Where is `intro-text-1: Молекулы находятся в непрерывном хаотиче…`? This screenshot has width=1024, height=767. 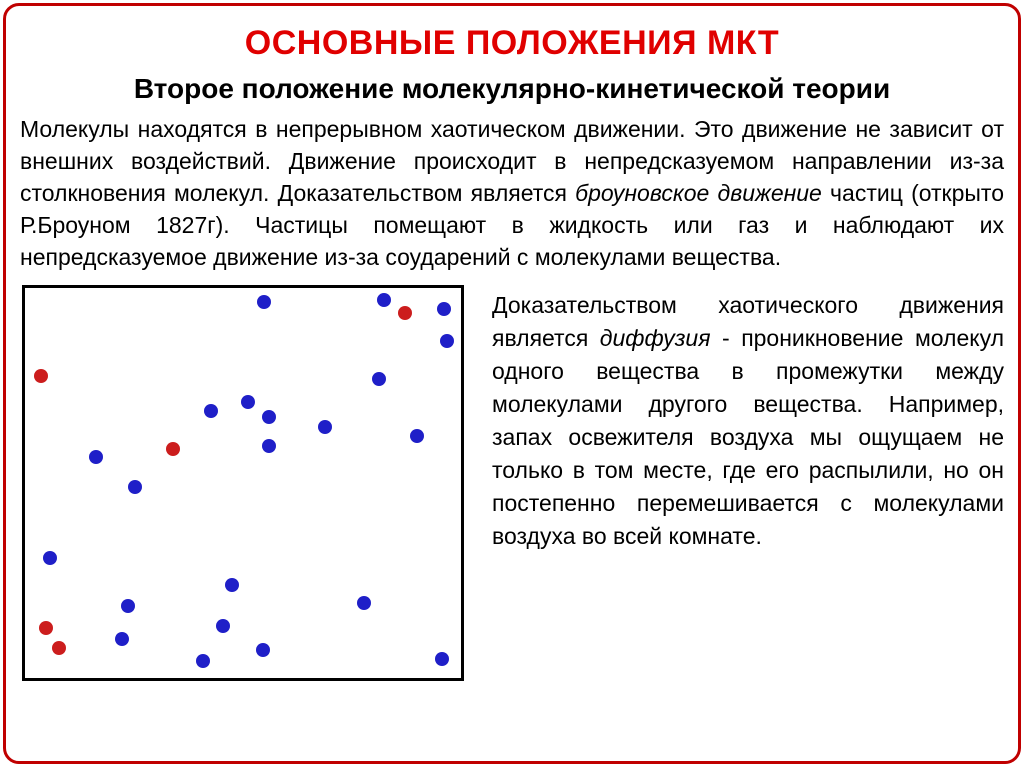
intro-text-1: Молекулы находятся в непрерывном хаотиче… is located at coordinates (512, 161).